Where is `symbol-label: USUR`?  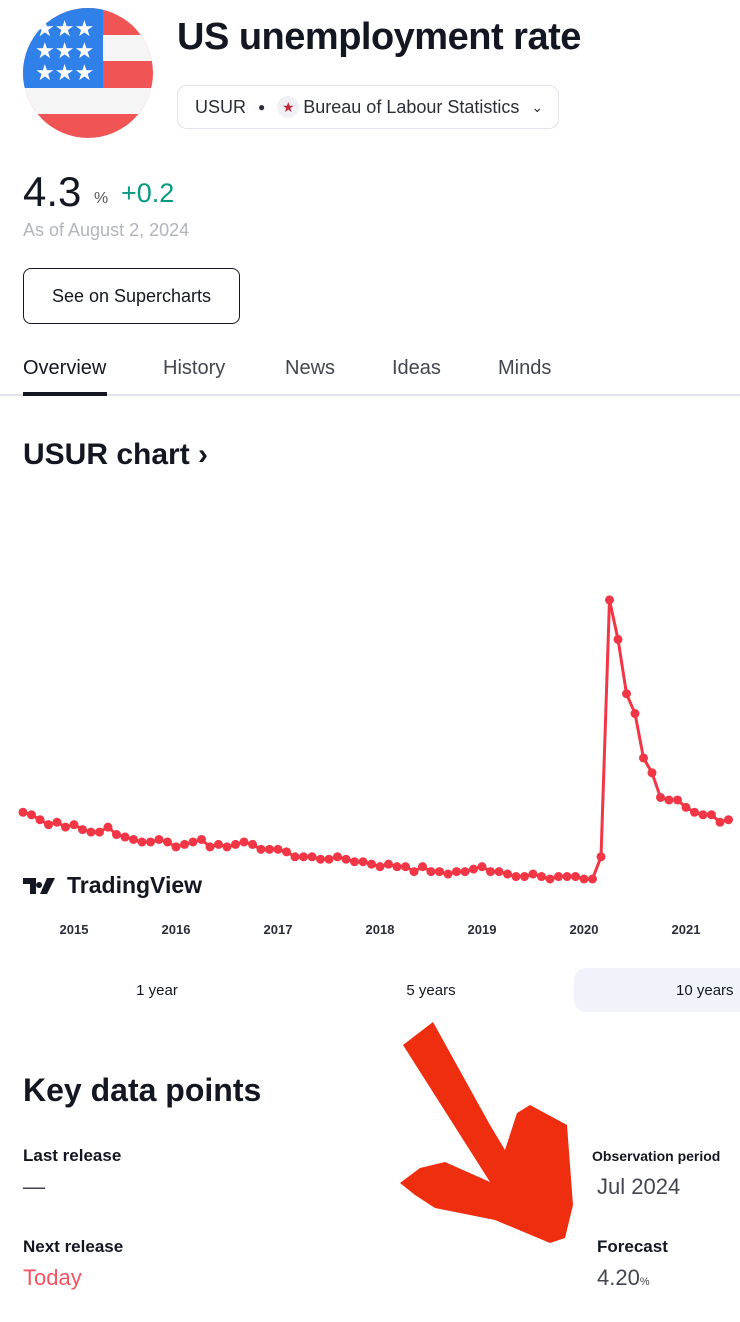 symbol-label: USUR is located at coordinates (221, 106).